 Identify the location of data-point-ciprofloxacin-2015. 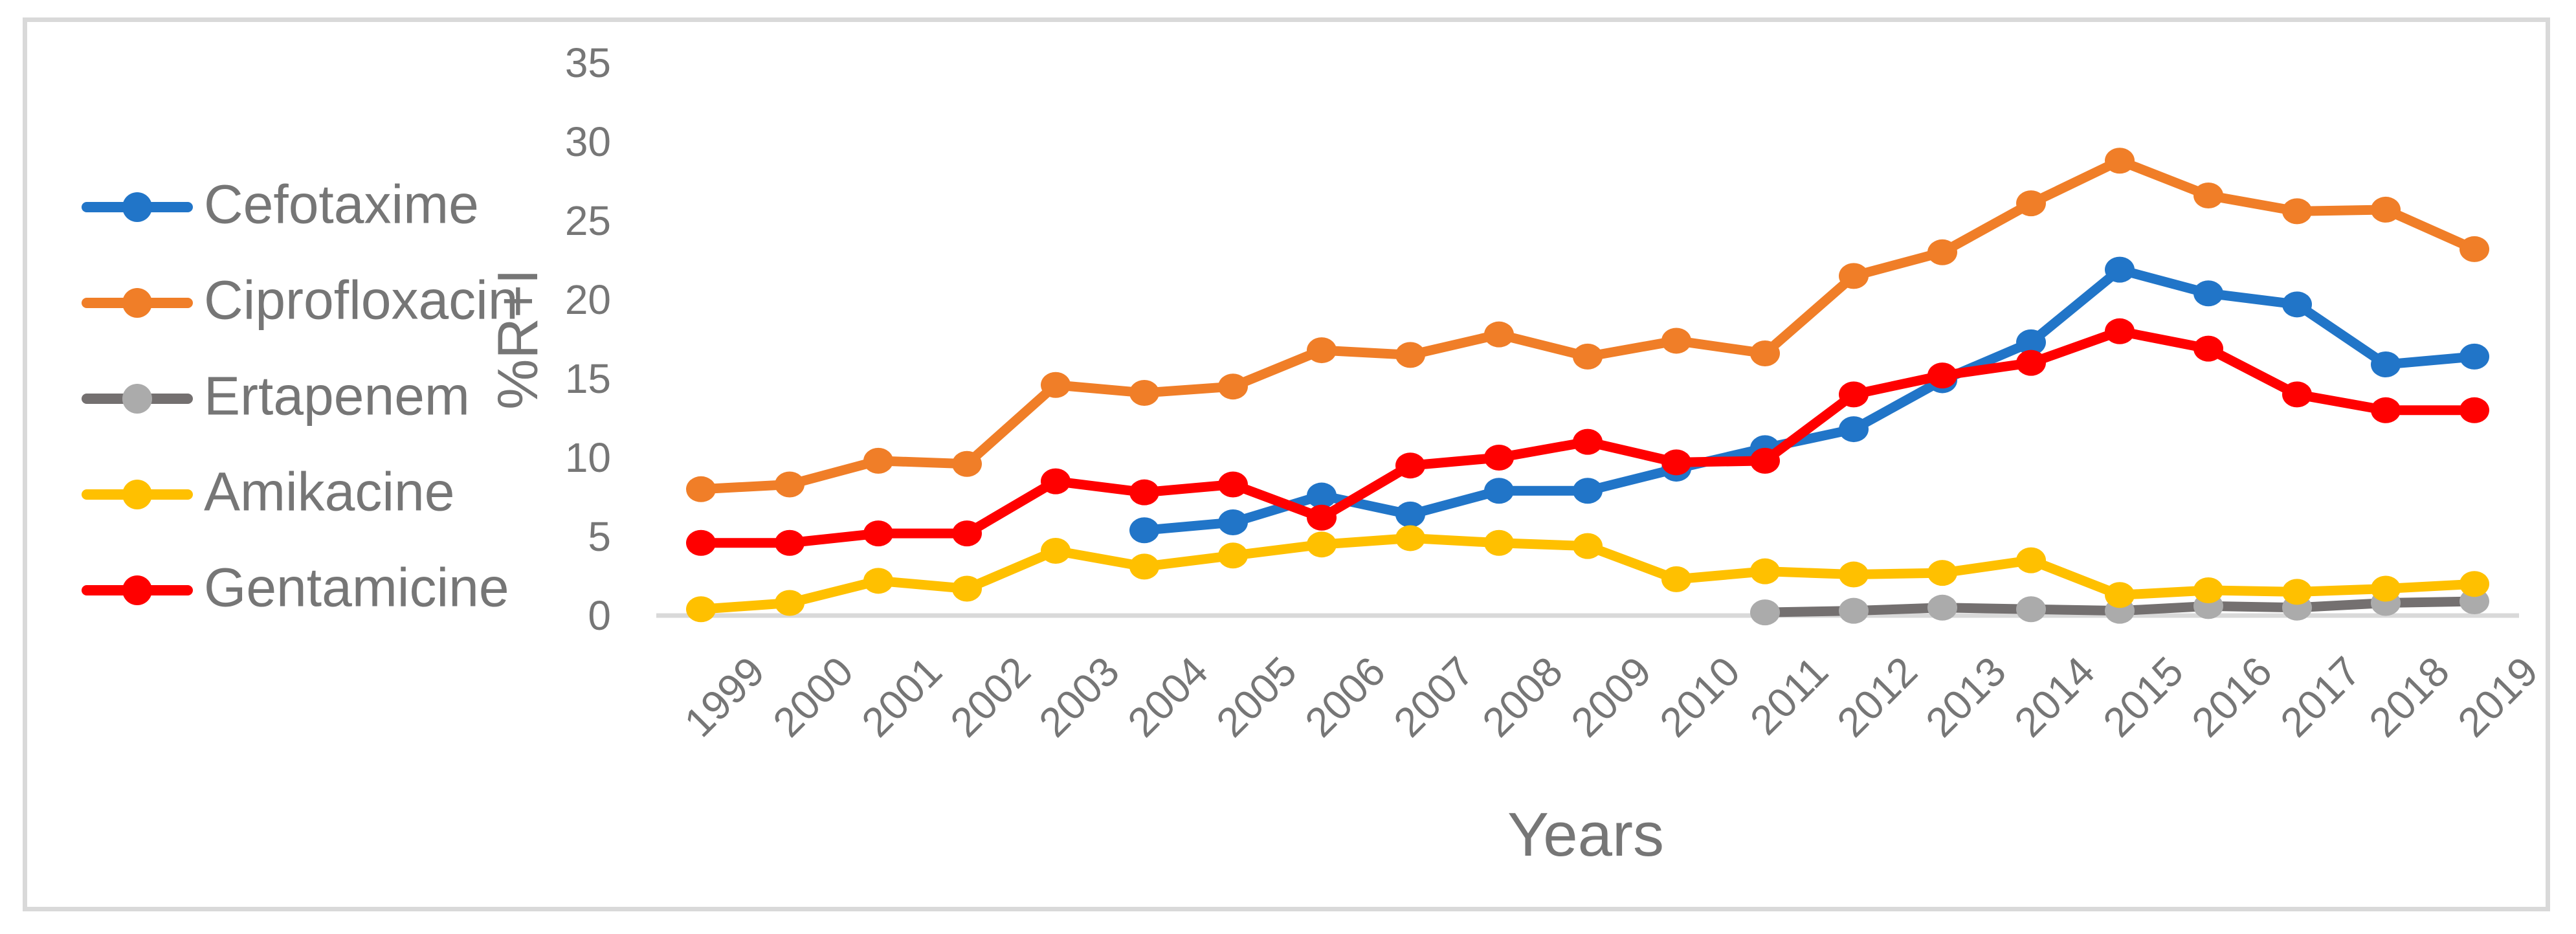
(2120, 161).